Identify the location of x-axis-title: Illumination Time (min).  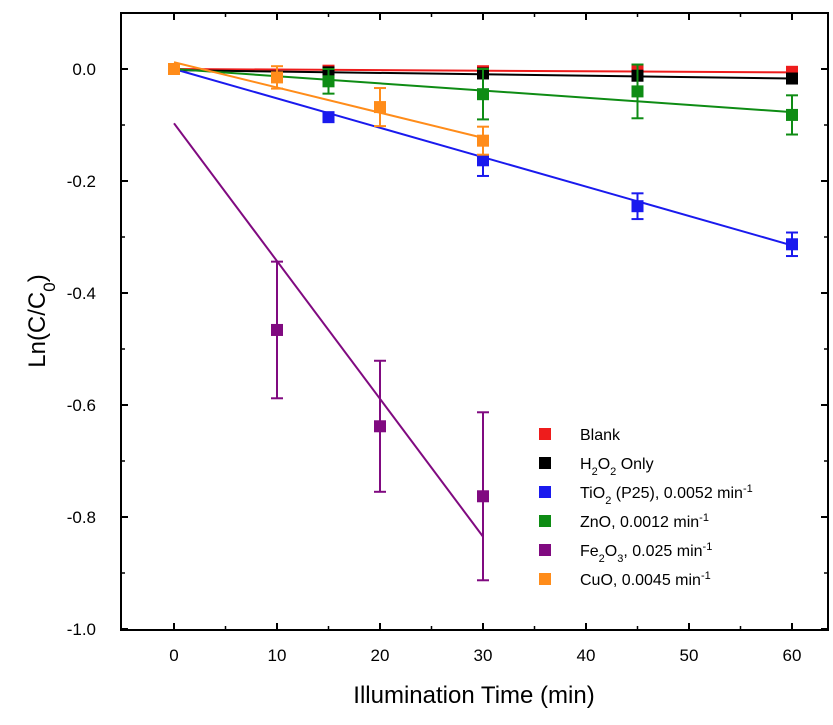
(473, 695).